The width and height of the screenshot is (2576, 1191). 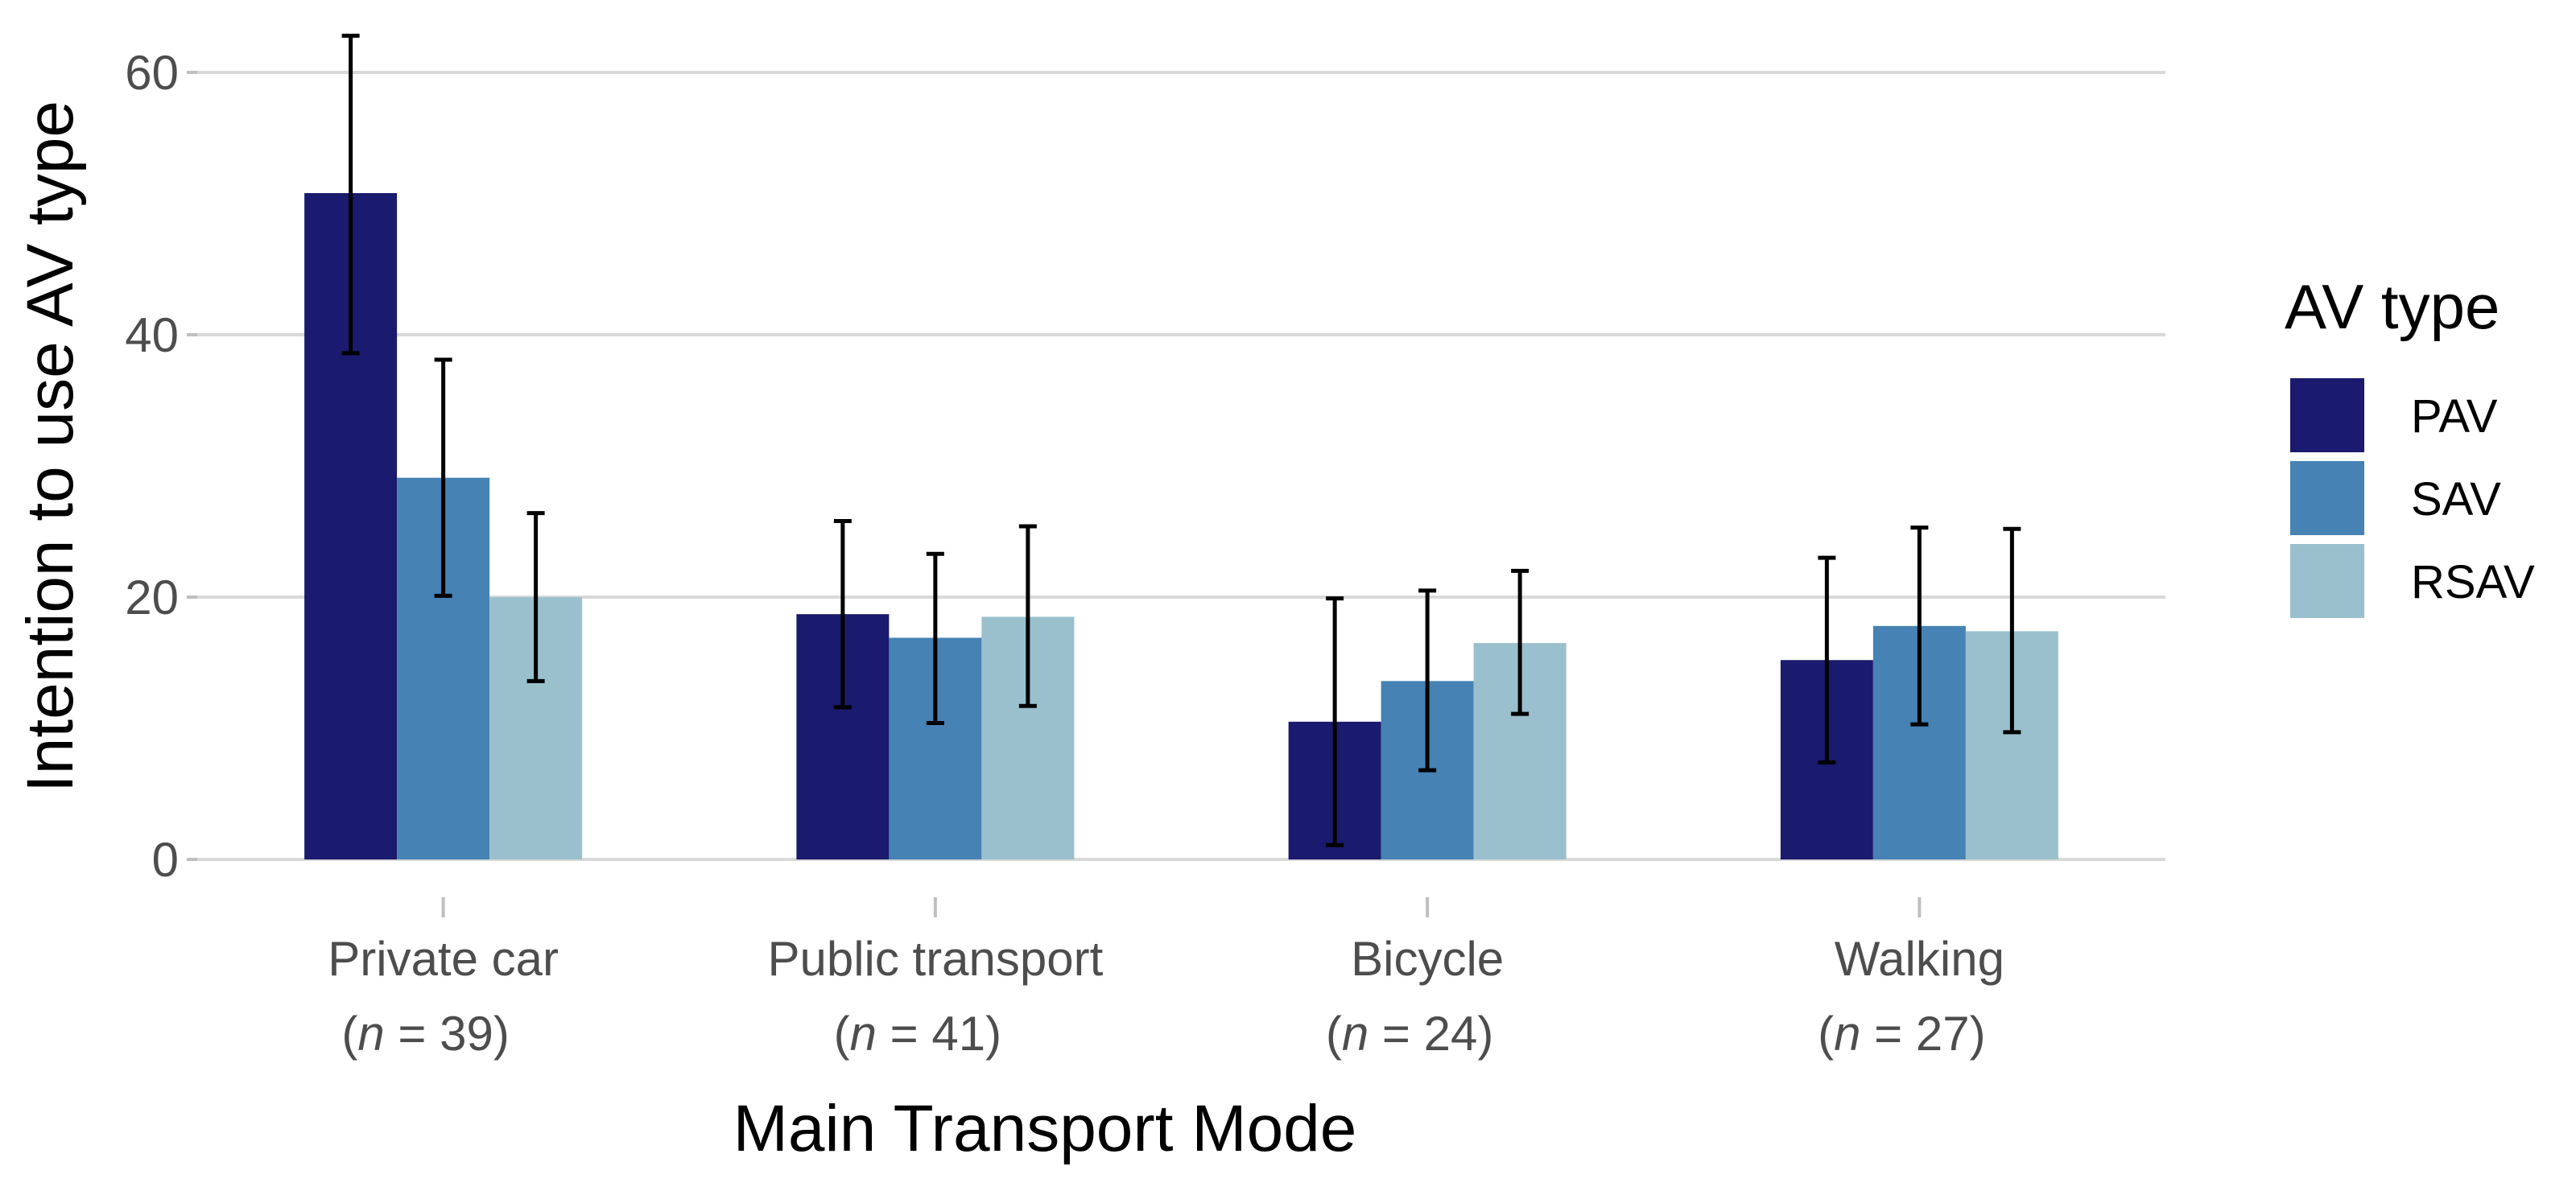 I want to click on legend-key-rsav, so click(x=2327, y=581).